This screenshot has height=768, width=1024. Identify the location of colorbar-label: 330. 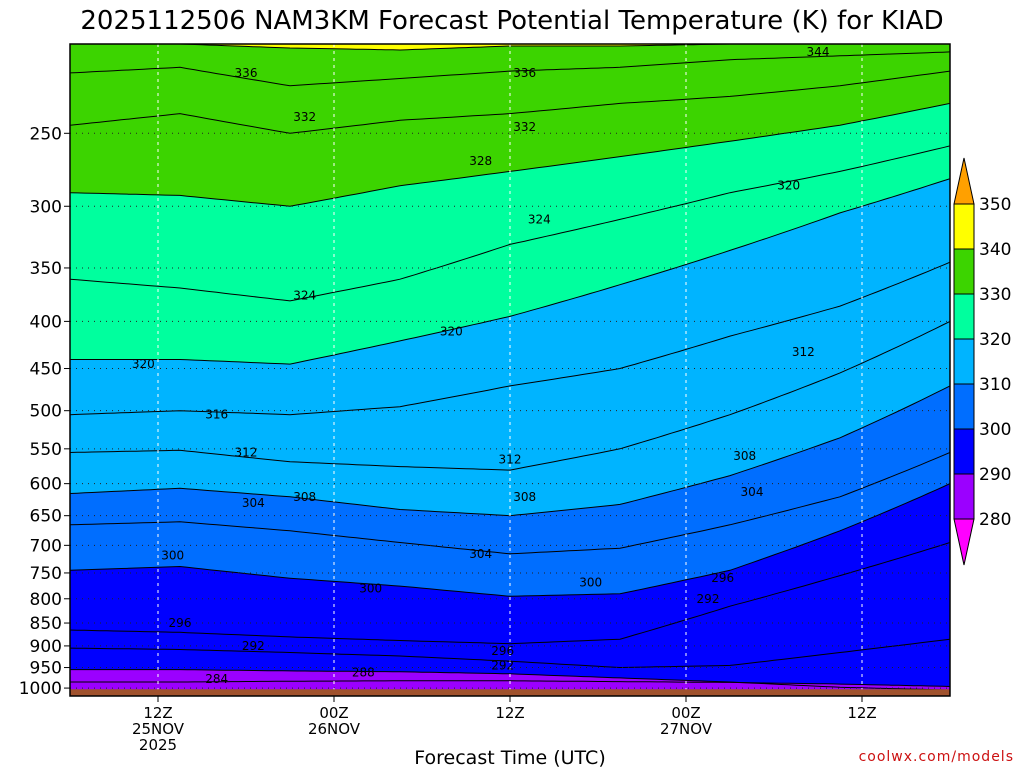
(995, 295).